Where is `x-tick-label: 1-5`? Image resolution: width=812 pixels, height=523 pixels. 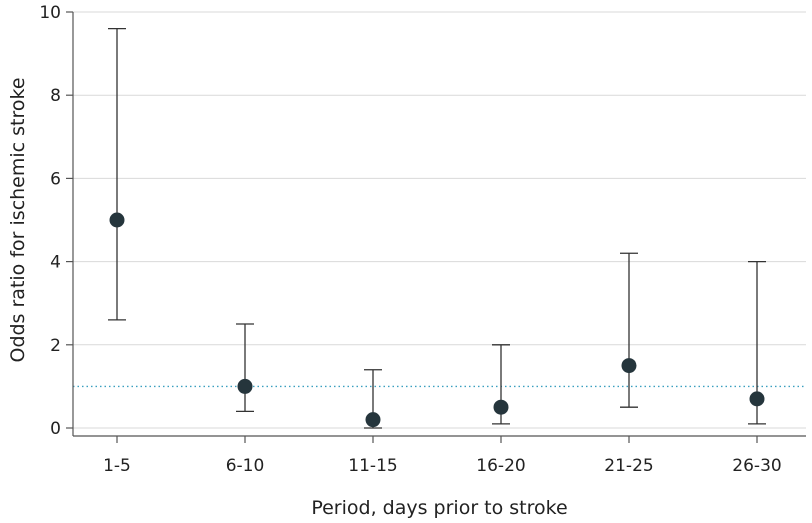
x-tick-label: 1-5 is located at coordinates (117, 466).